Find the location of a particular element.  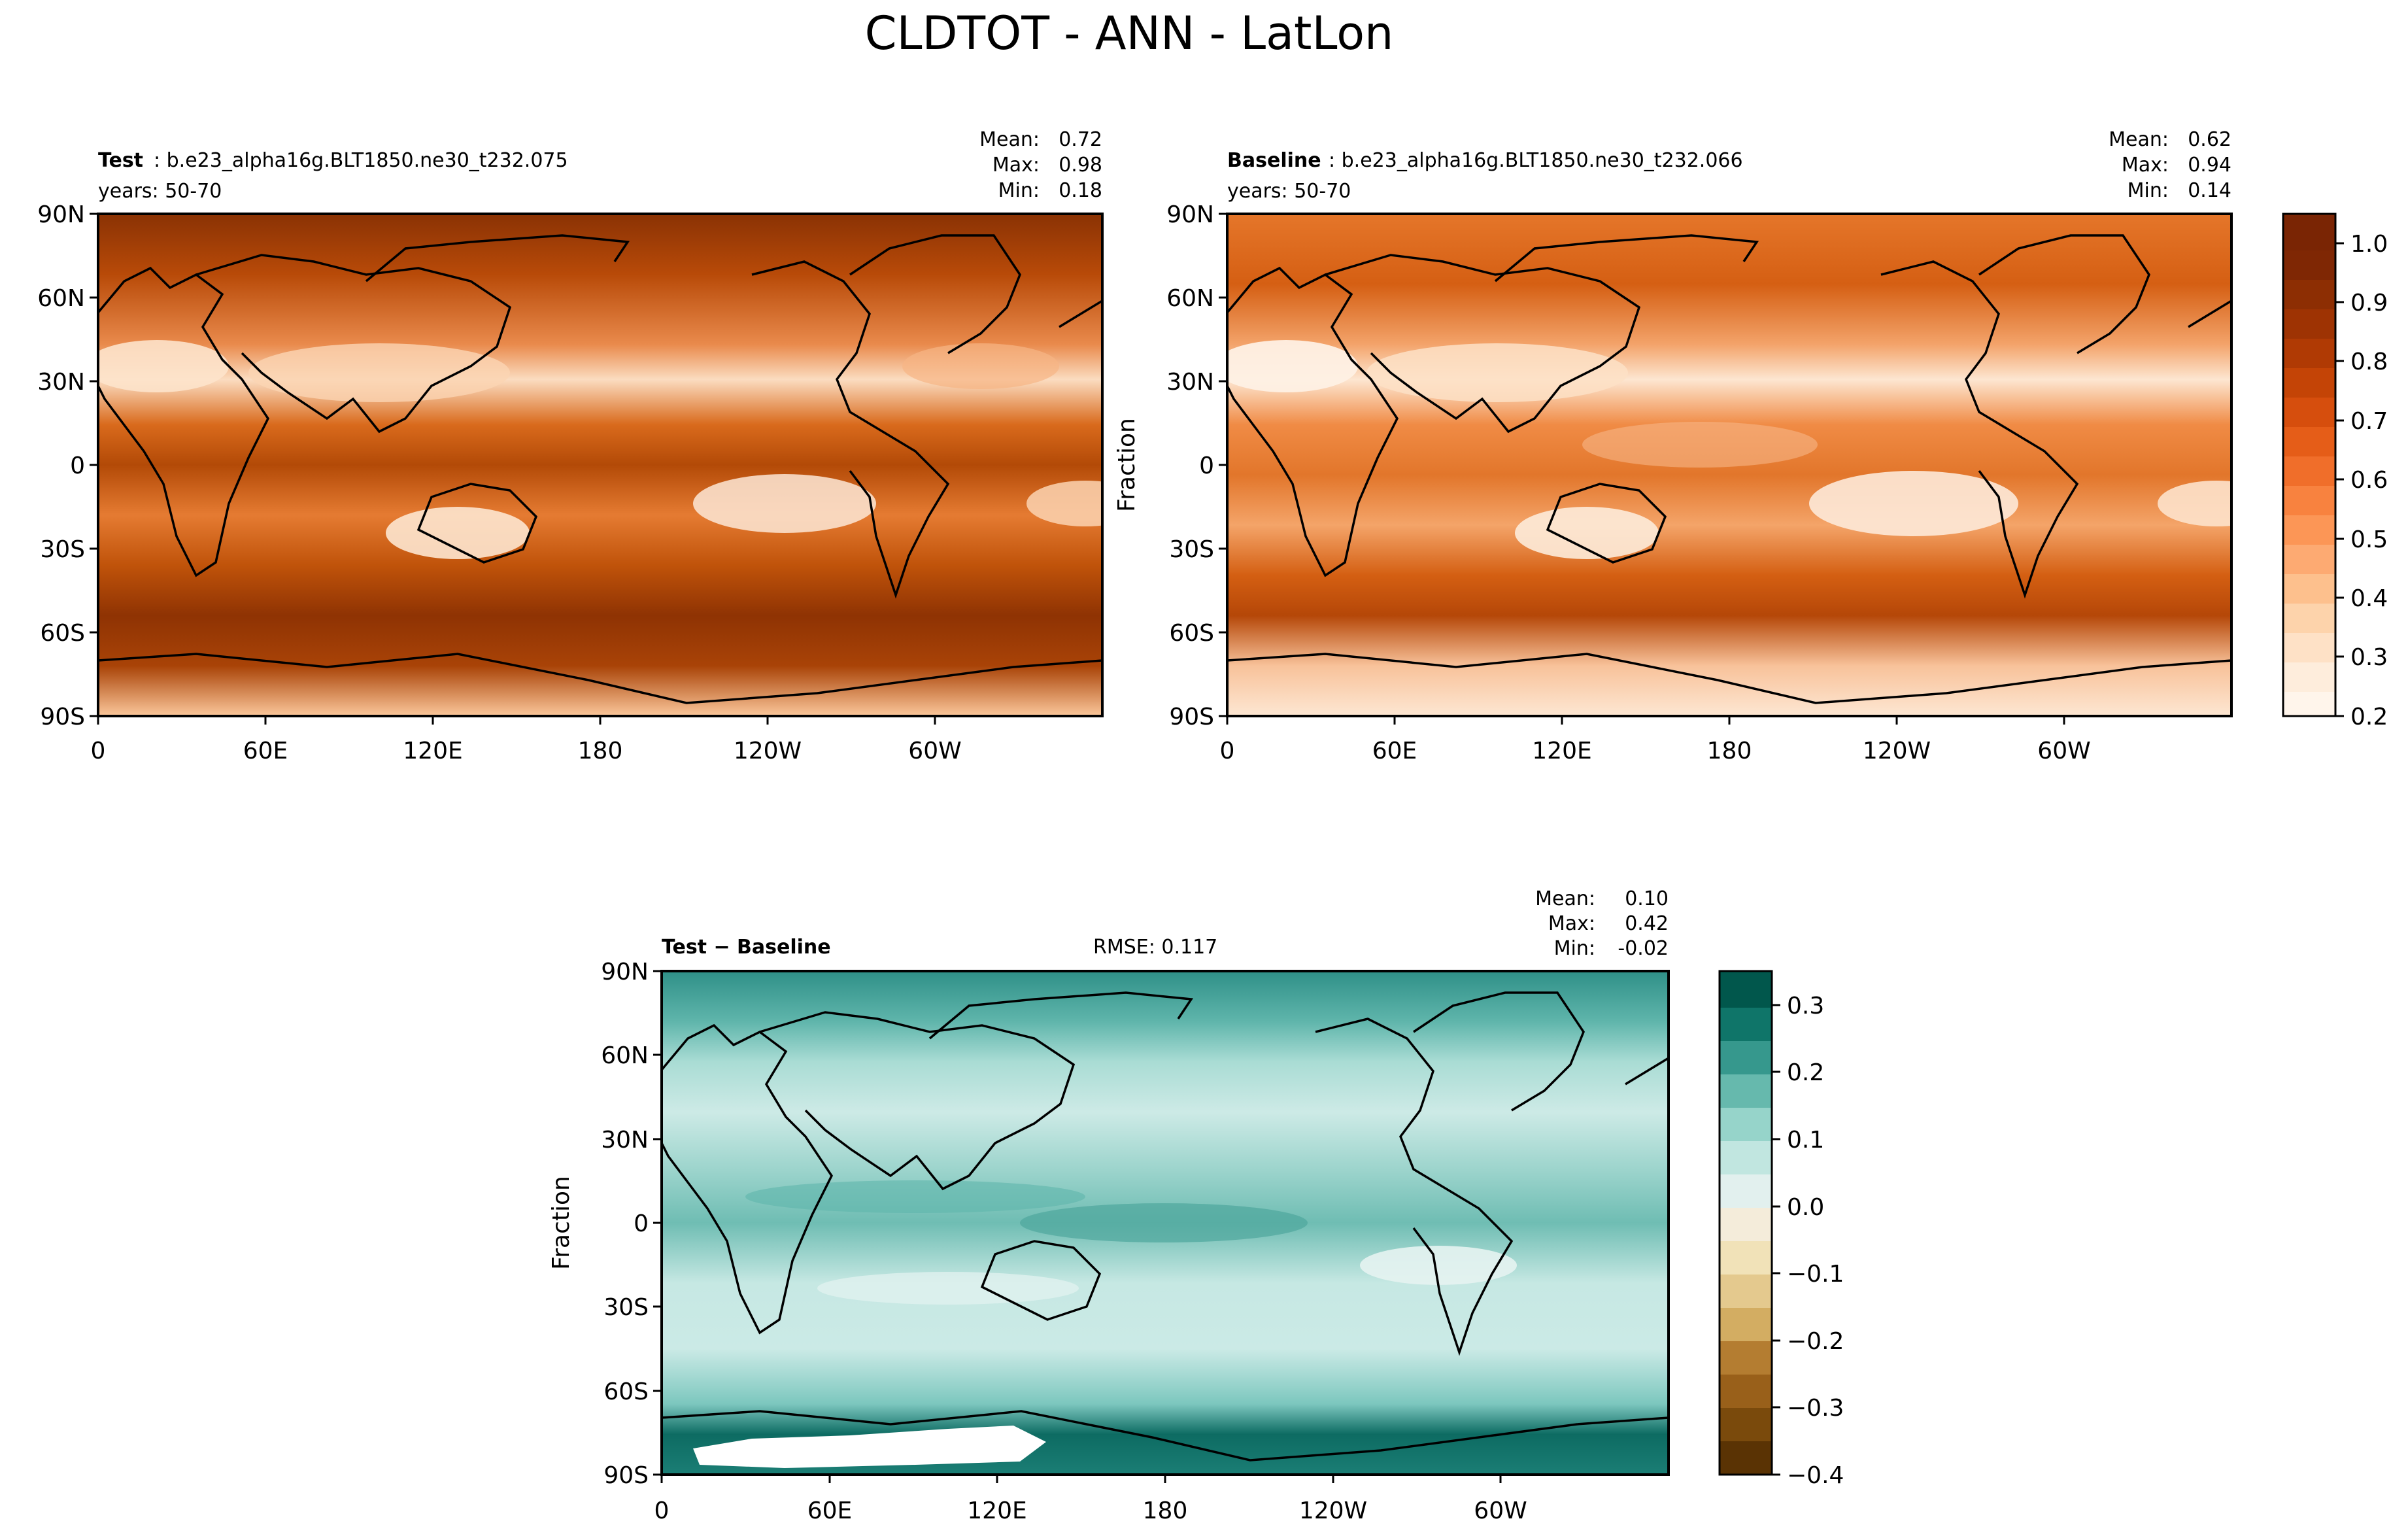

baseline-xtick-label: 180 is located at coordinates (1729, 751).